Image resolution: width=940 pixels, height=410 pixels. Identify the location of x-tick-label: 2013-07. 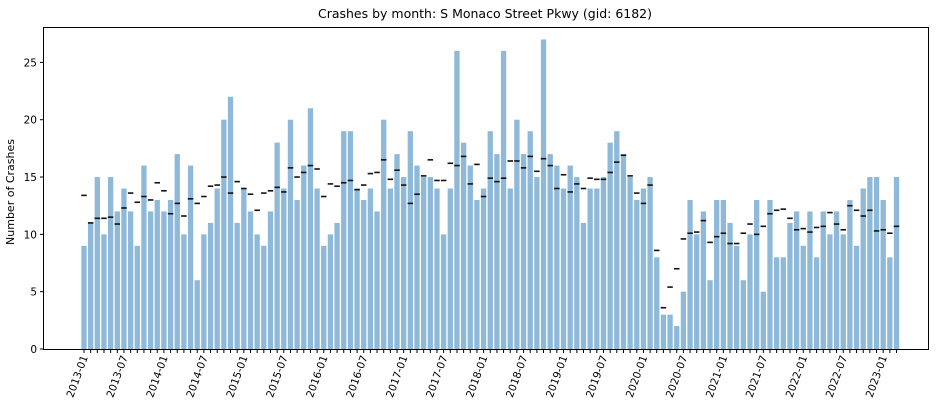
(117, 376).